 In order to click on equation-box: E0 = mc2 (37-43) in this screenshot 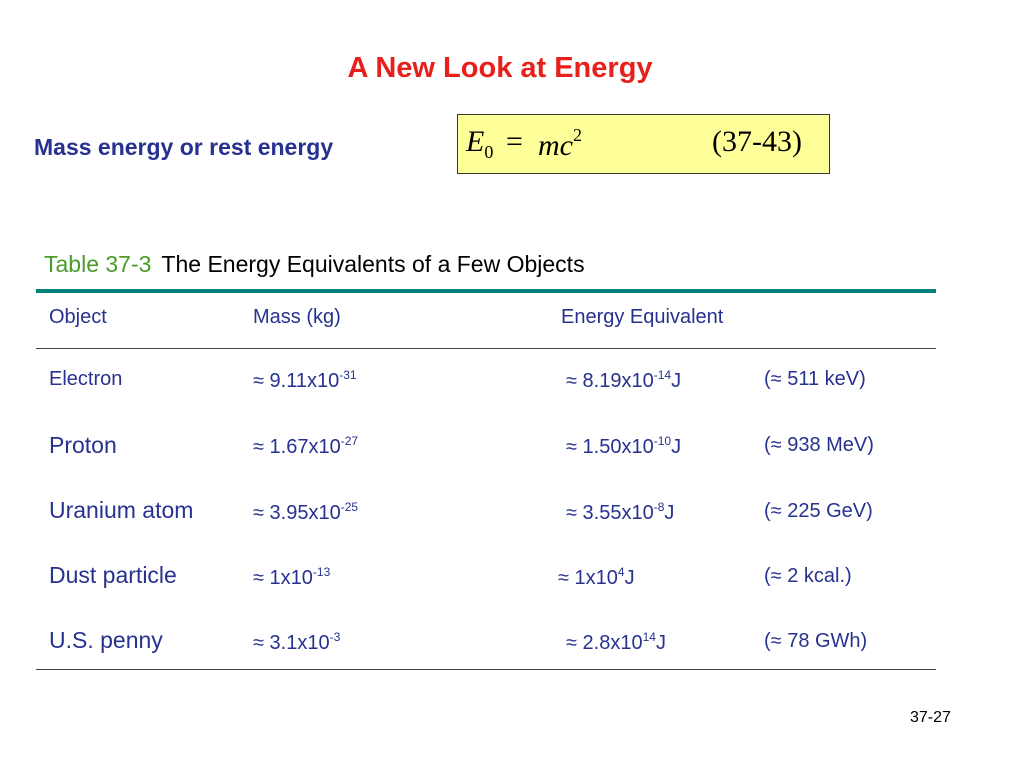, I will do `click(643, 144)`.